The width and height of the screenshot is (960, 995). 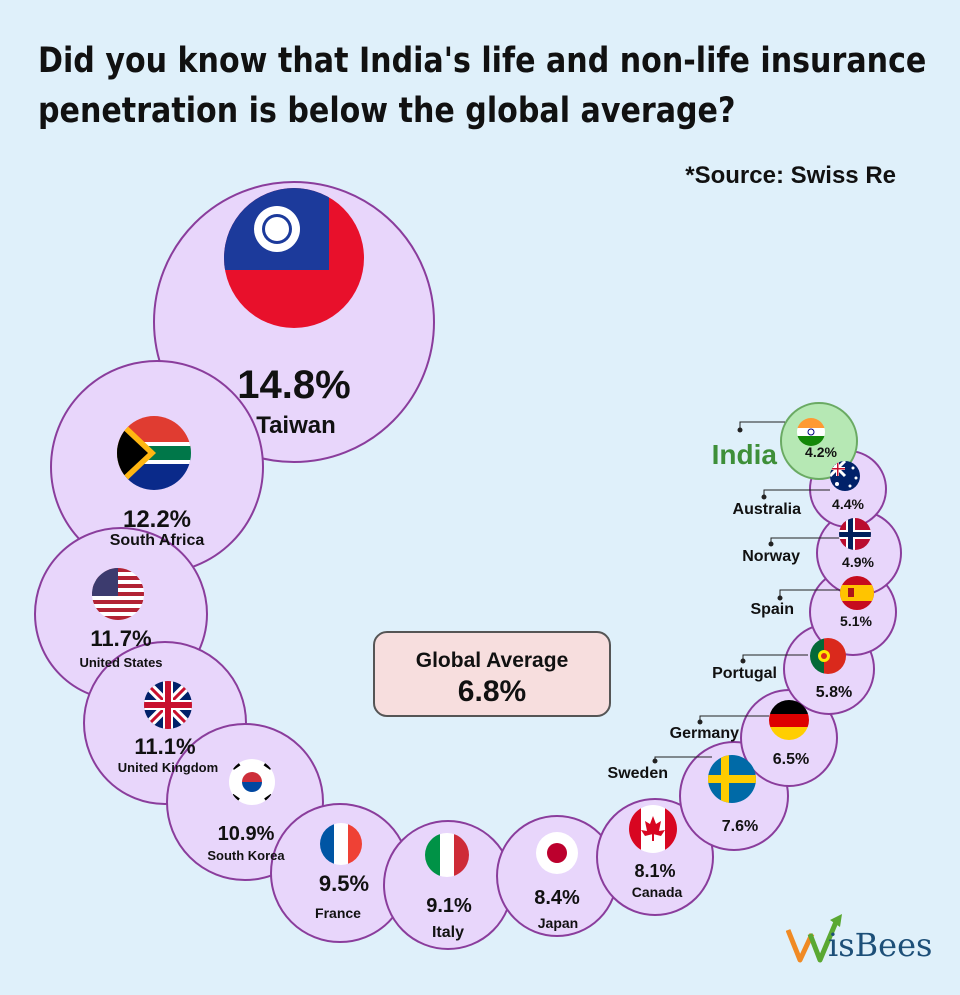 What do you see at coordinates (732, 779) in the screenshot?
I see `sweden-flag` at bounding box center [732, 779].